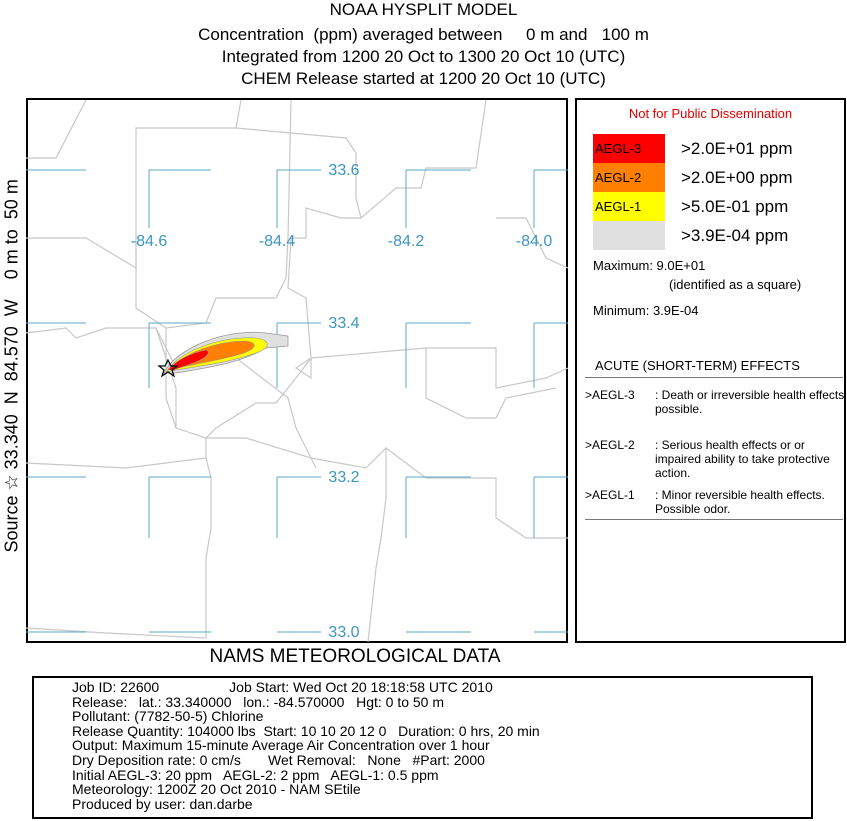 This screenshot has height=821, width=847. What do you see at coordinates (343, 323) in the screenshot?
I see `lat-label: 33.4` at bounding box center [343, 323].